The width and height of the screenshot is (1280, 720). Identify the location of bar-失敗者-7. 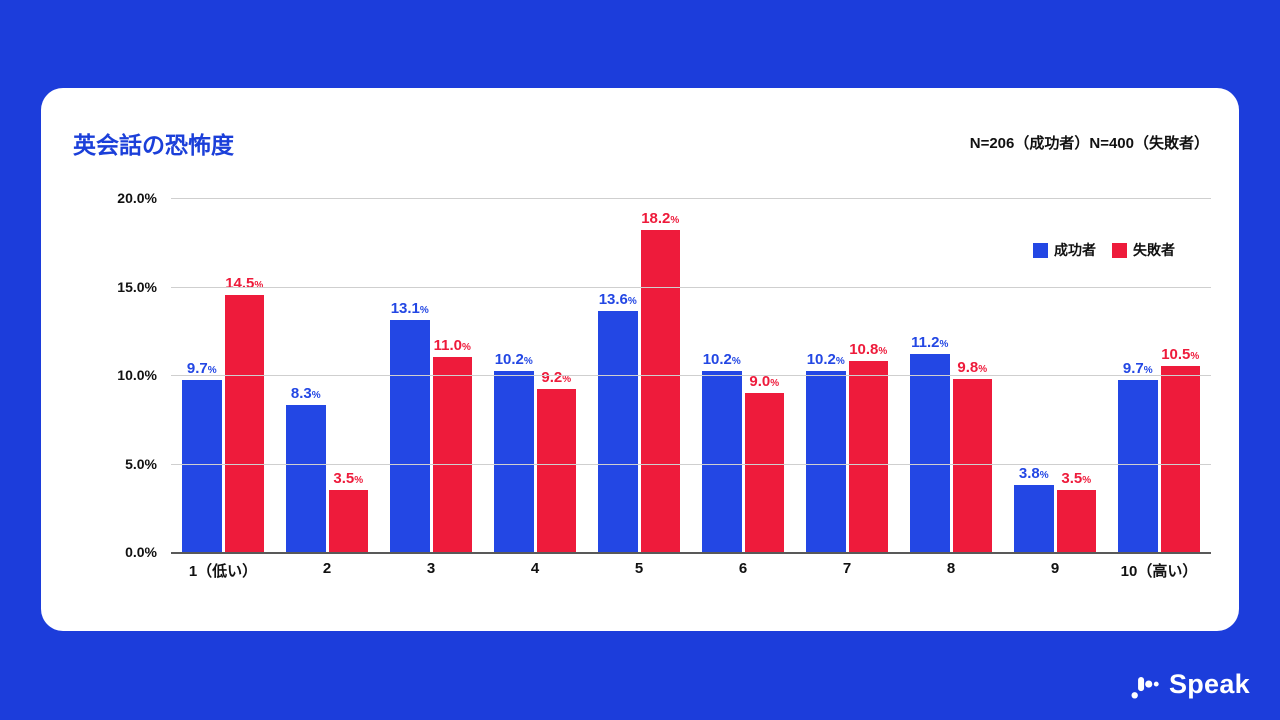
(868, 456).